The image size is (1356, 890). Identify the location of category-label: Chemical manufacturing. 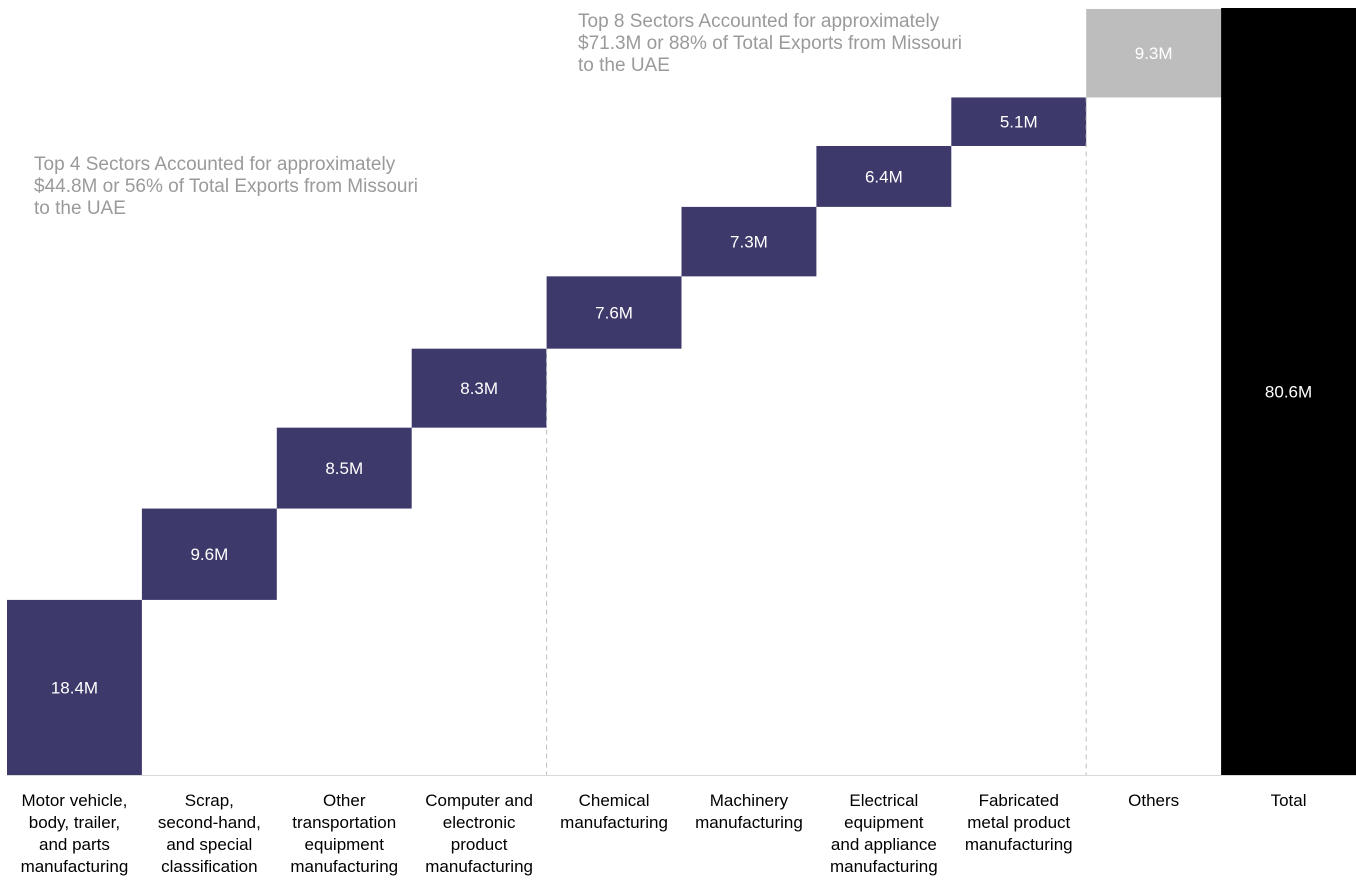
(614, 812).